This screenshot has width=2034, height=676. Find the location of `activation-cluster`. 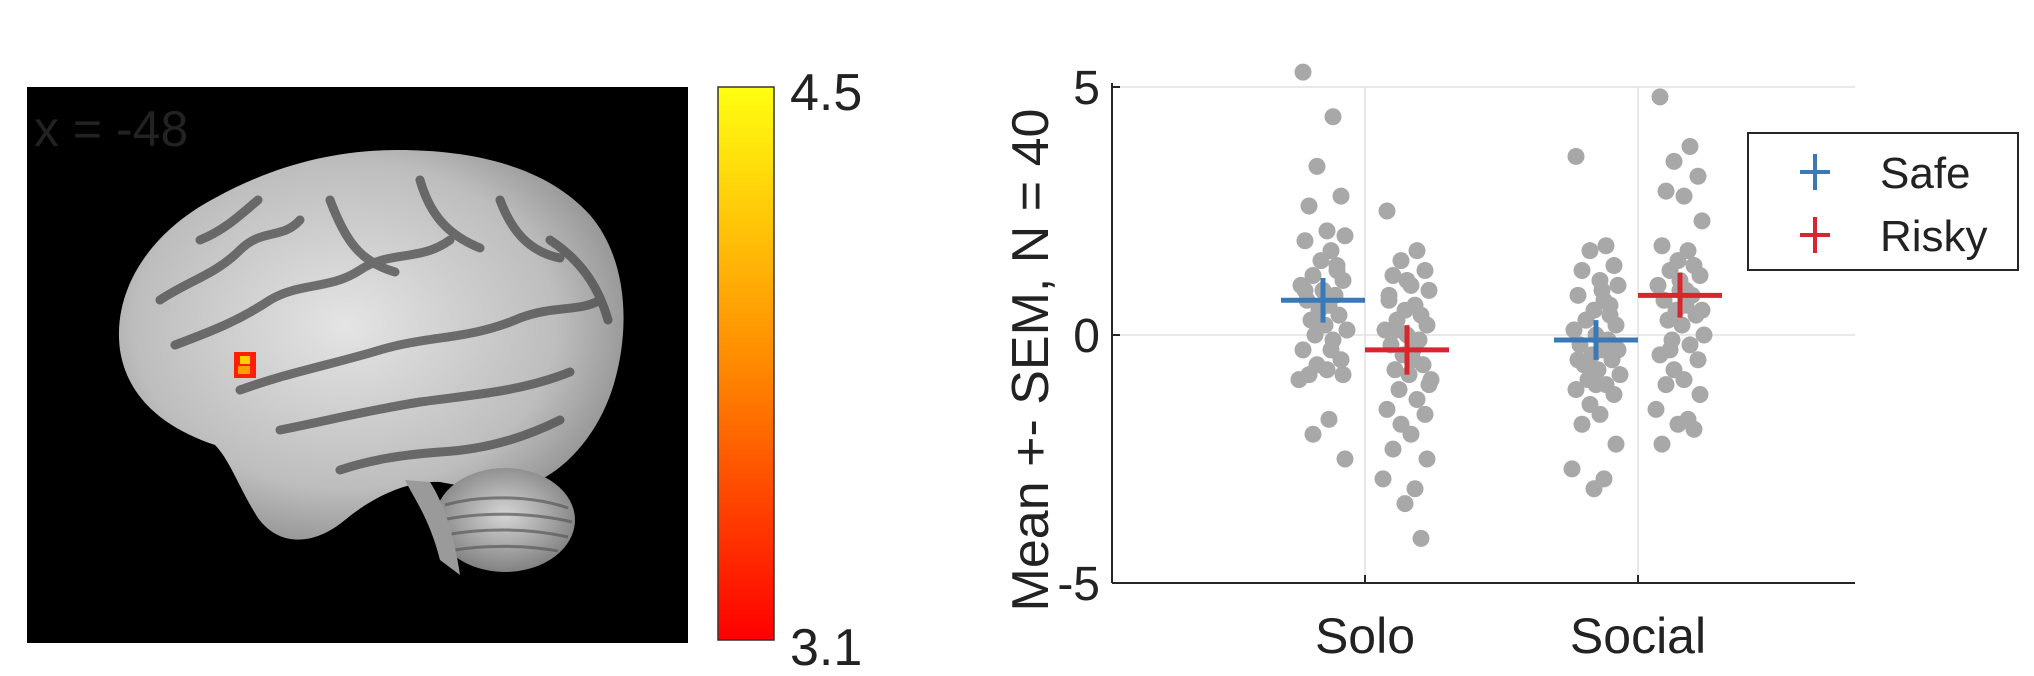

activation-cluster is located at coordinates (245, 365).